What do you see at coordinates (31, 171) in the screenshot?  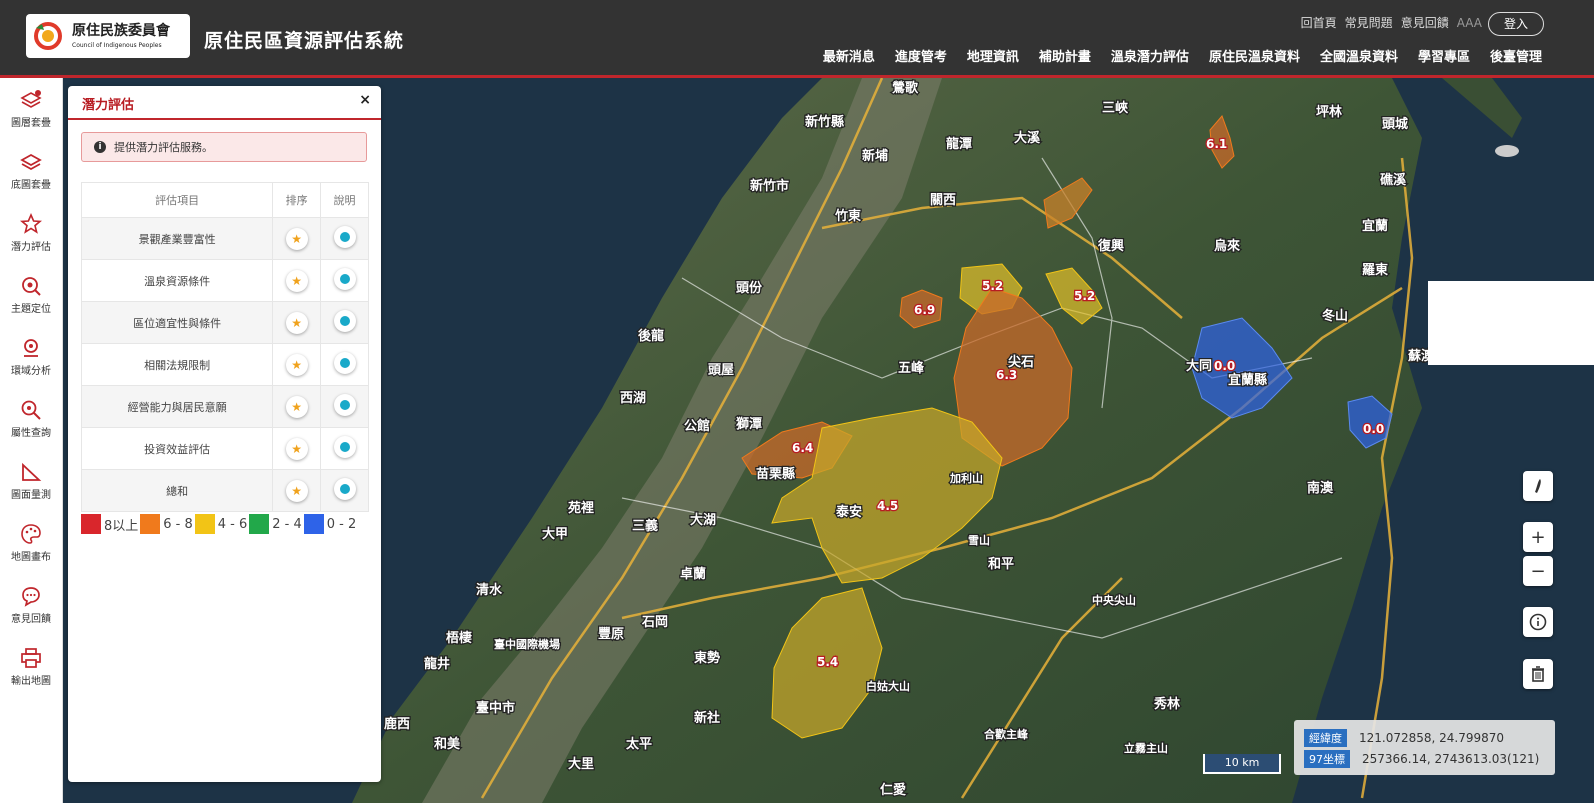 I see `sidebar-item-basemap: 底圖套疊` at bounding box center [31, 171].